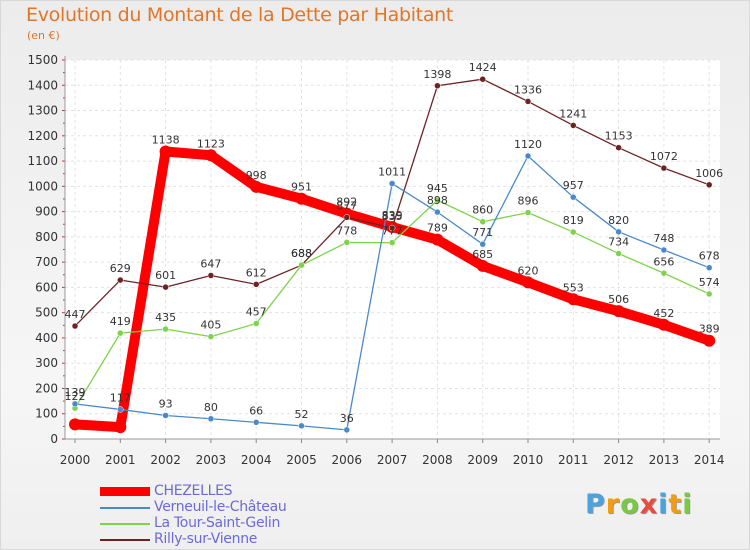 Image resolution: width=750 pixels, height=550 pixels. I want to click on data-label: 1072, so click(664, 156).